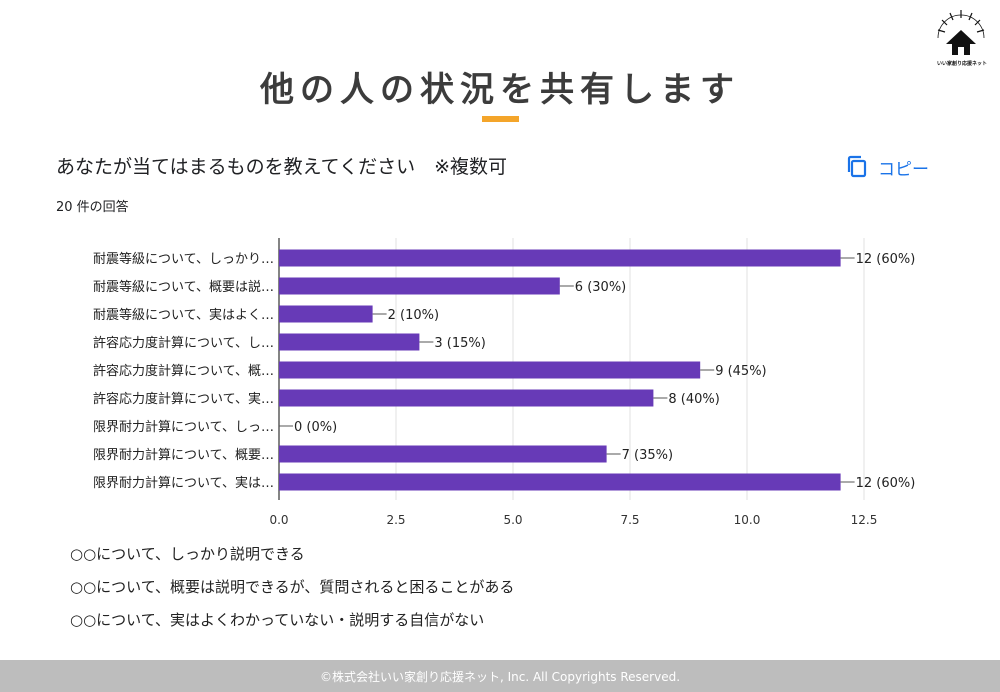 This screenshot has height=692, width=1000. Describe the element at coordinates (647, 455) in the screenshot. I see `data-label: 7 (35%)` at that location.